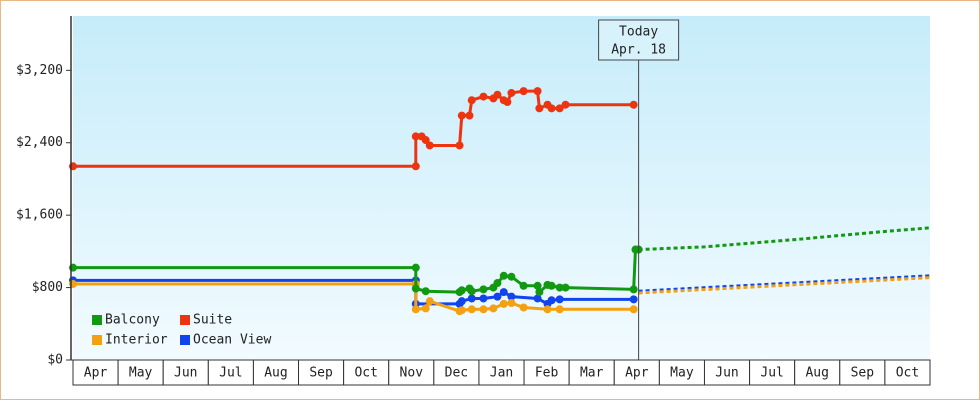  What do you see at coordinates (784, 239) in the screenshot?
I see `forecast-line` at bounding box center [784, 239].